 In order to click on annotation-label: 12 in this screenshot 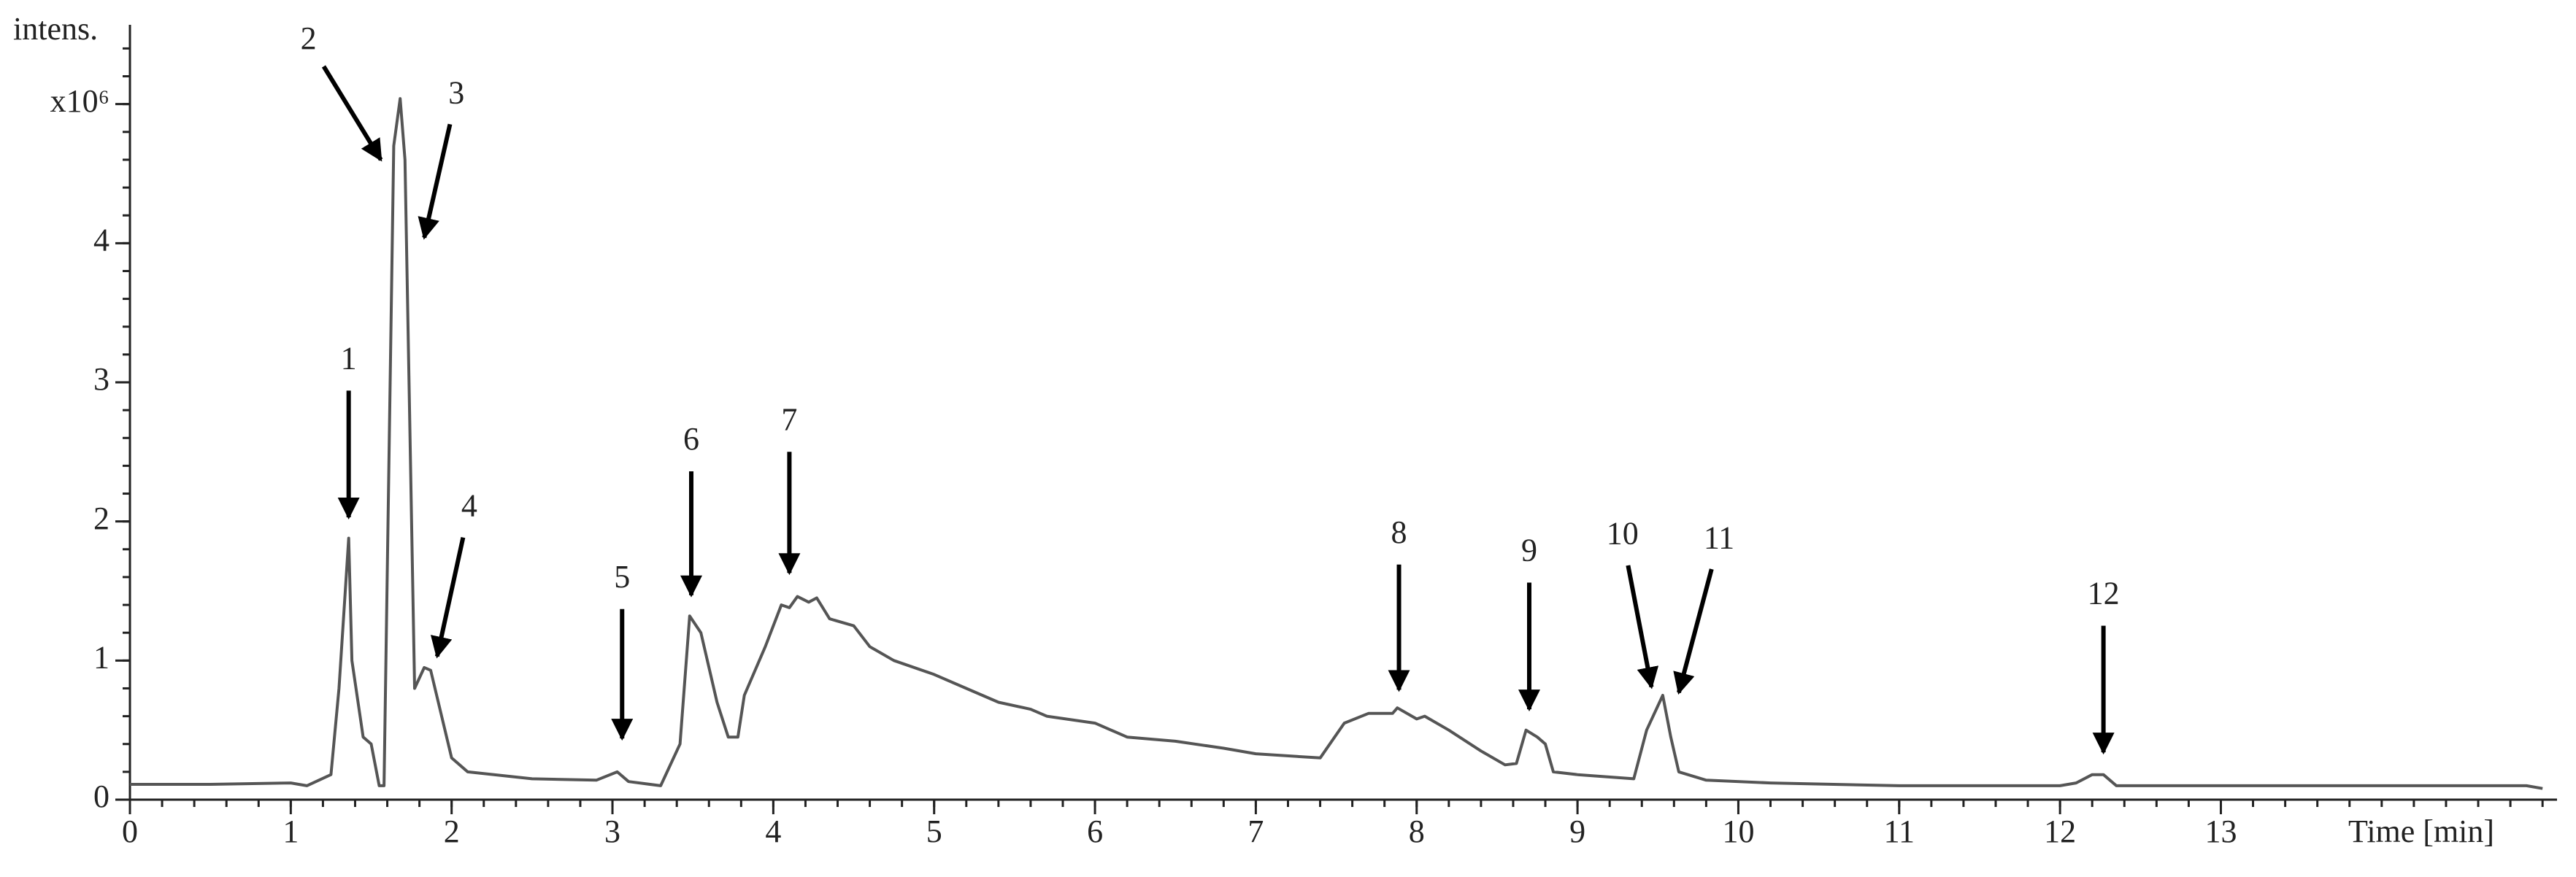, I will do `click(2104, 593)`.